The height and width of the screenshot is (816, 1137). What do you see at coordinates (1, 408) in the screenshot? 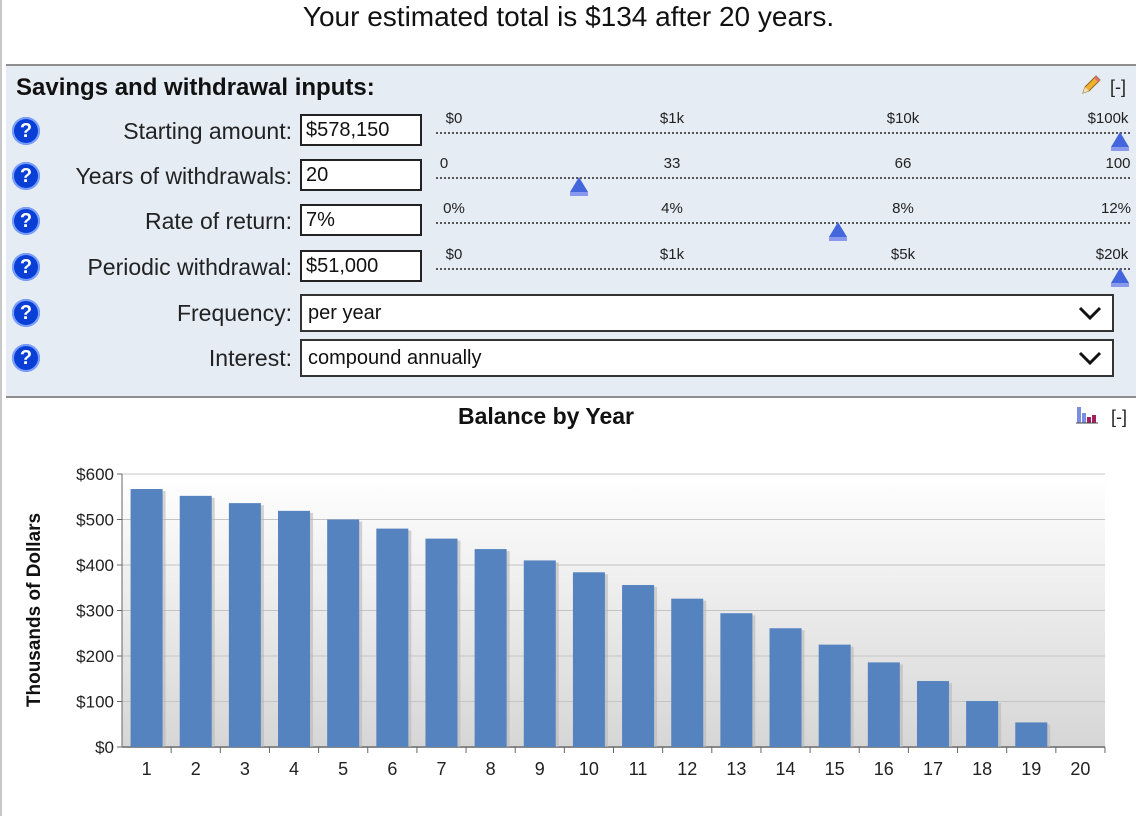
I see `left-border` at bounding box center [1, 408].